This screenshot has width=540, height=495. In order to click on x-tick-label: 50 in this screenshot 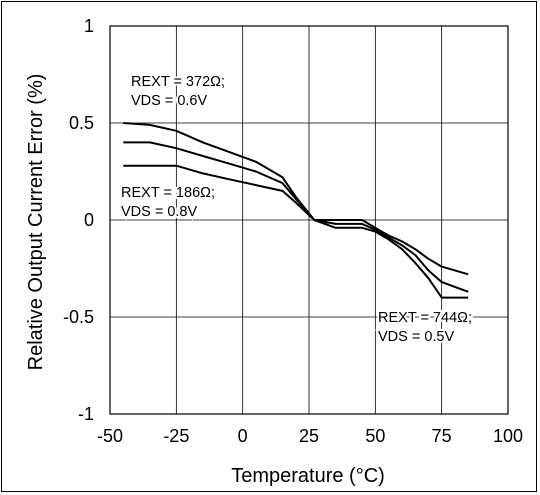, I will do `click(375, 436)`.